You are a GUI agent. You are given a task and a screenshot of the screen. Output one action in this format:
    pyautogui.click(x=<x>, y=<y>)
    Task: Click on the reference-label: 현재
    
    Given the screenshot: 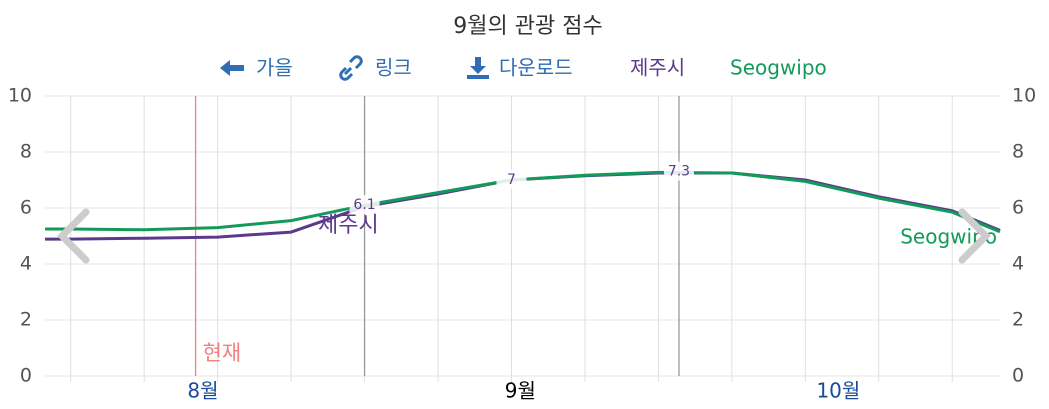 What is the action you would take?
    pyautogui.click(x=222, y=353)
    